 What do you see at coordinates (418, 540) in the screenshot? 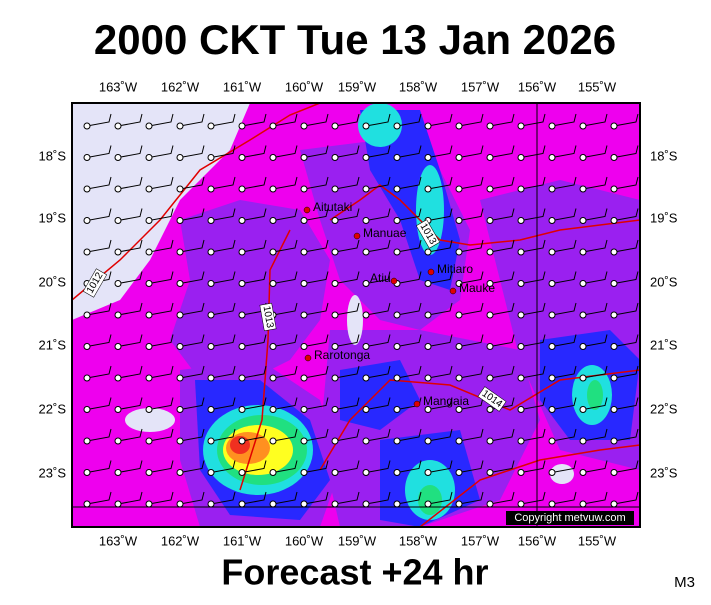
I see `longitude-label: 158˚W` at bounding box center [418, 540].